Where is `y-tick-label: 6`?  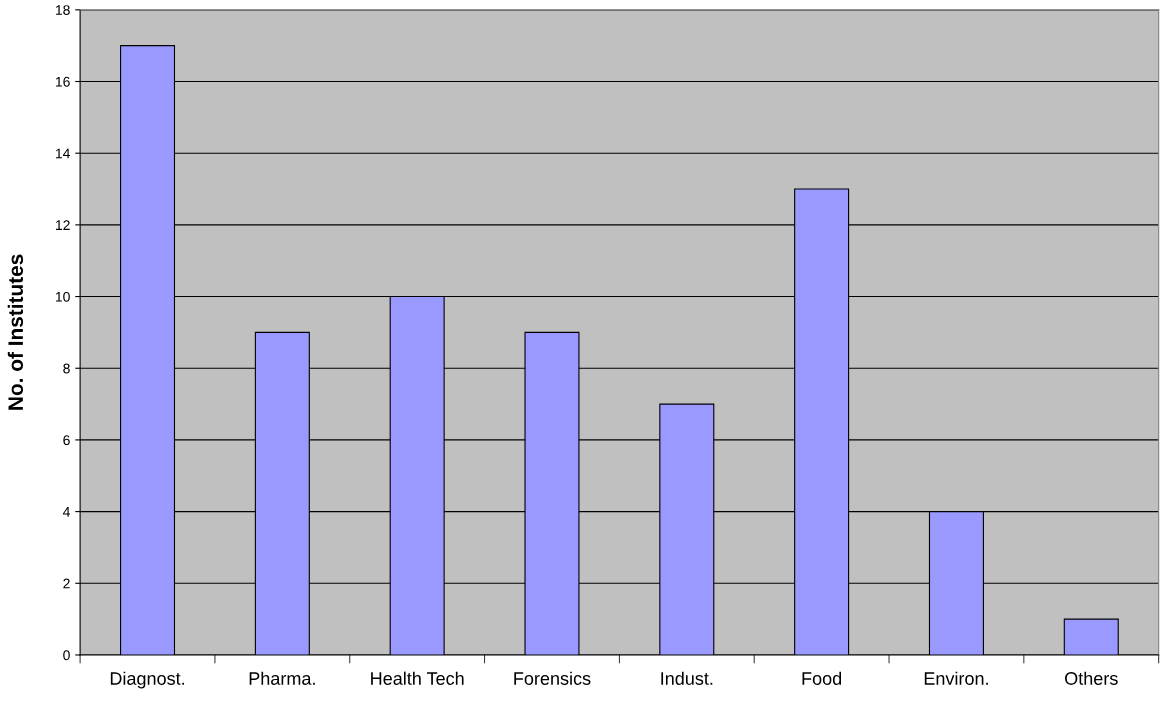
y-tick-label: 6 is located at coordinates (66, 440).